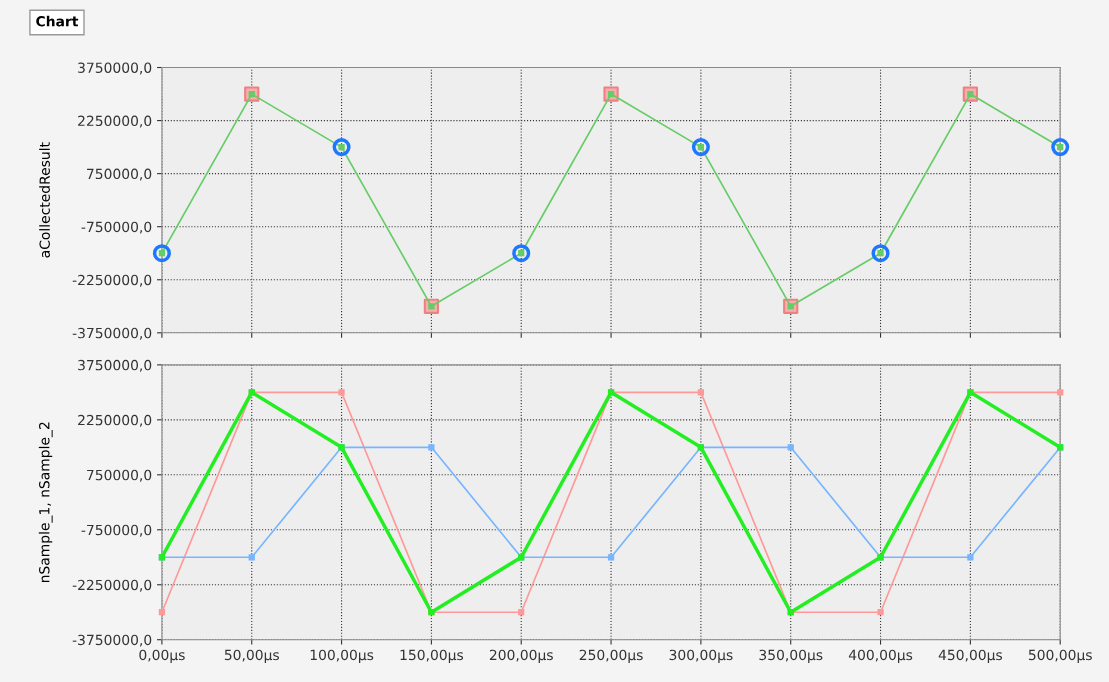 The width and height of the screenshot is (1109, 682). What do you see at coordinates (791, 656) in the screenshot?
I see `x-tick-label: 350,00µs` at bounding box center [791, 656].